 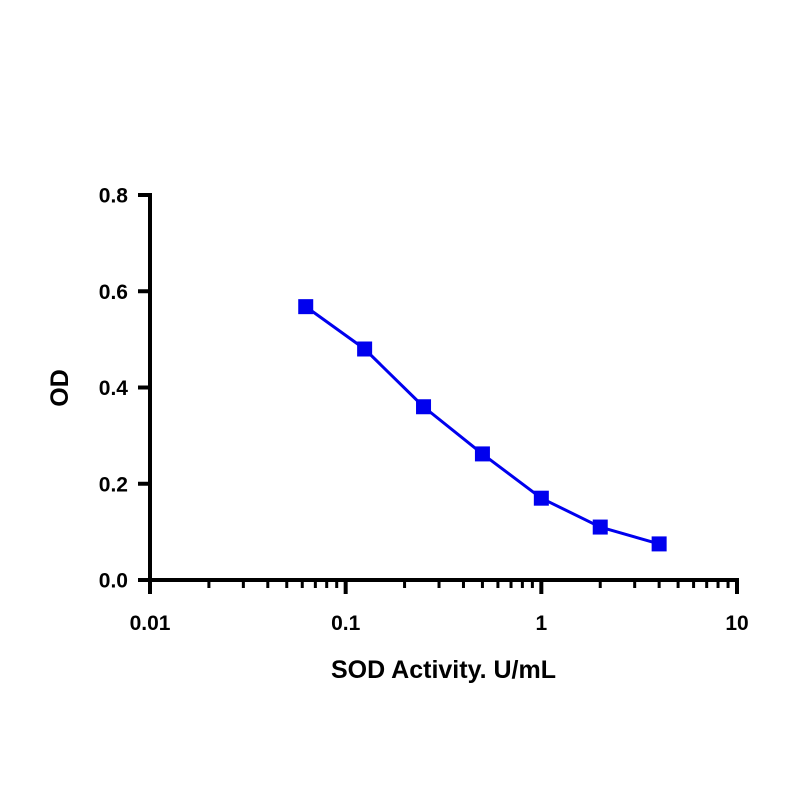 I want to click on y-tick-label: 0.8, so click(x=114, y=196).